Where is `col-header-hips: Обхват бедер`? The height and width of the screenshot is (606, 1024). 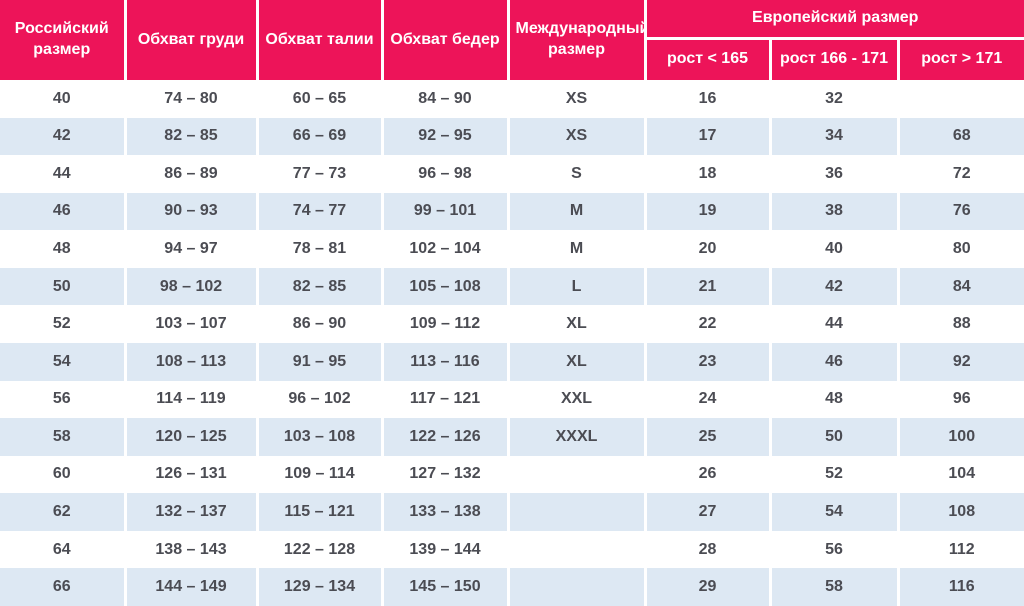 col-header-hips: Обхват бедер is located at coordinates (444, 40).